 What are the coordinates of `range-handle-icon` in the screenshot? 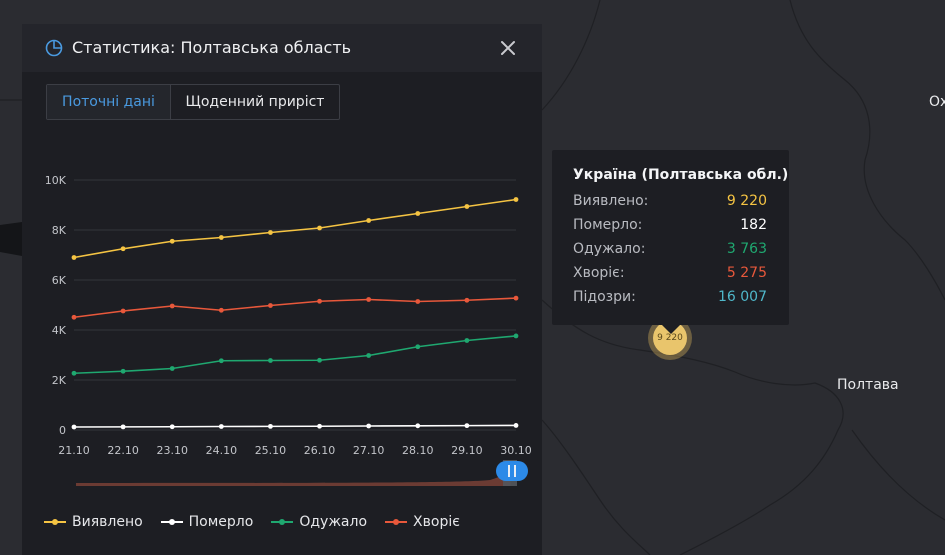 It's located at (512, 471).